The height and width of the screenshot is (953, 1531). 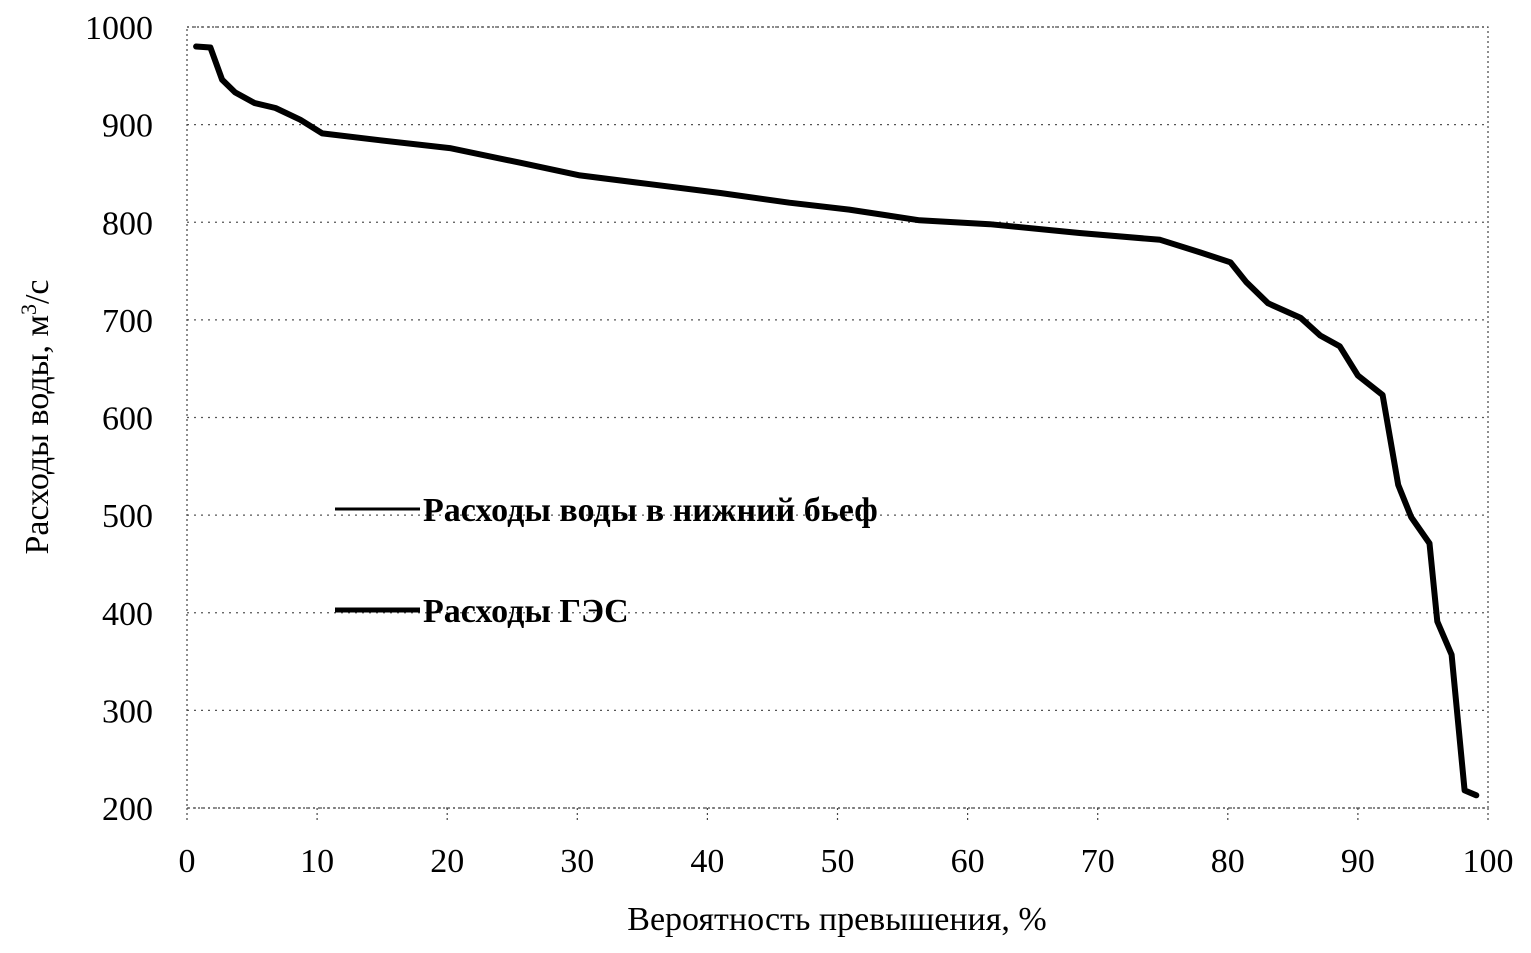 I want to click on x-tick-label: 100, so click(x=1488, y=861).